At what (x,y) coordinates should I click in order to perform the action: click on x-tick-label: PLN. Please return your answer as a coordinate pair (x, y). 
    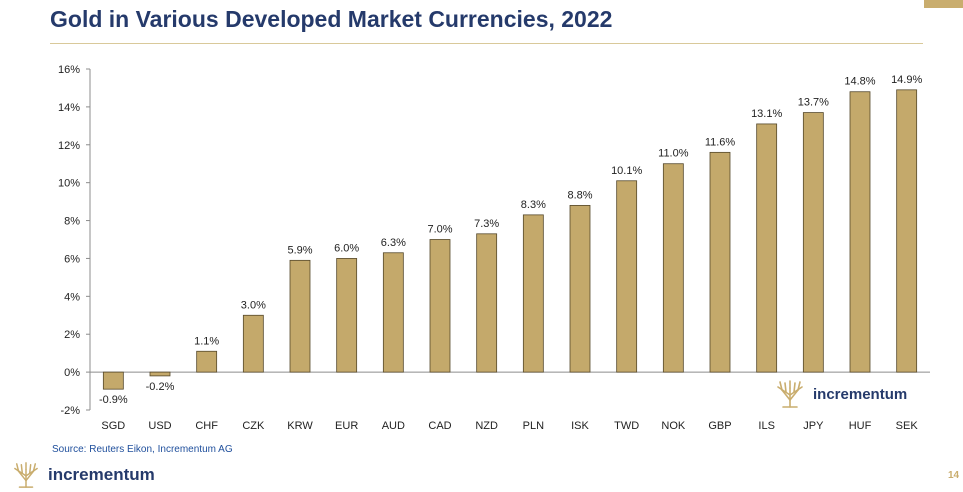
    Looking at the image, I should click on (533, 426).